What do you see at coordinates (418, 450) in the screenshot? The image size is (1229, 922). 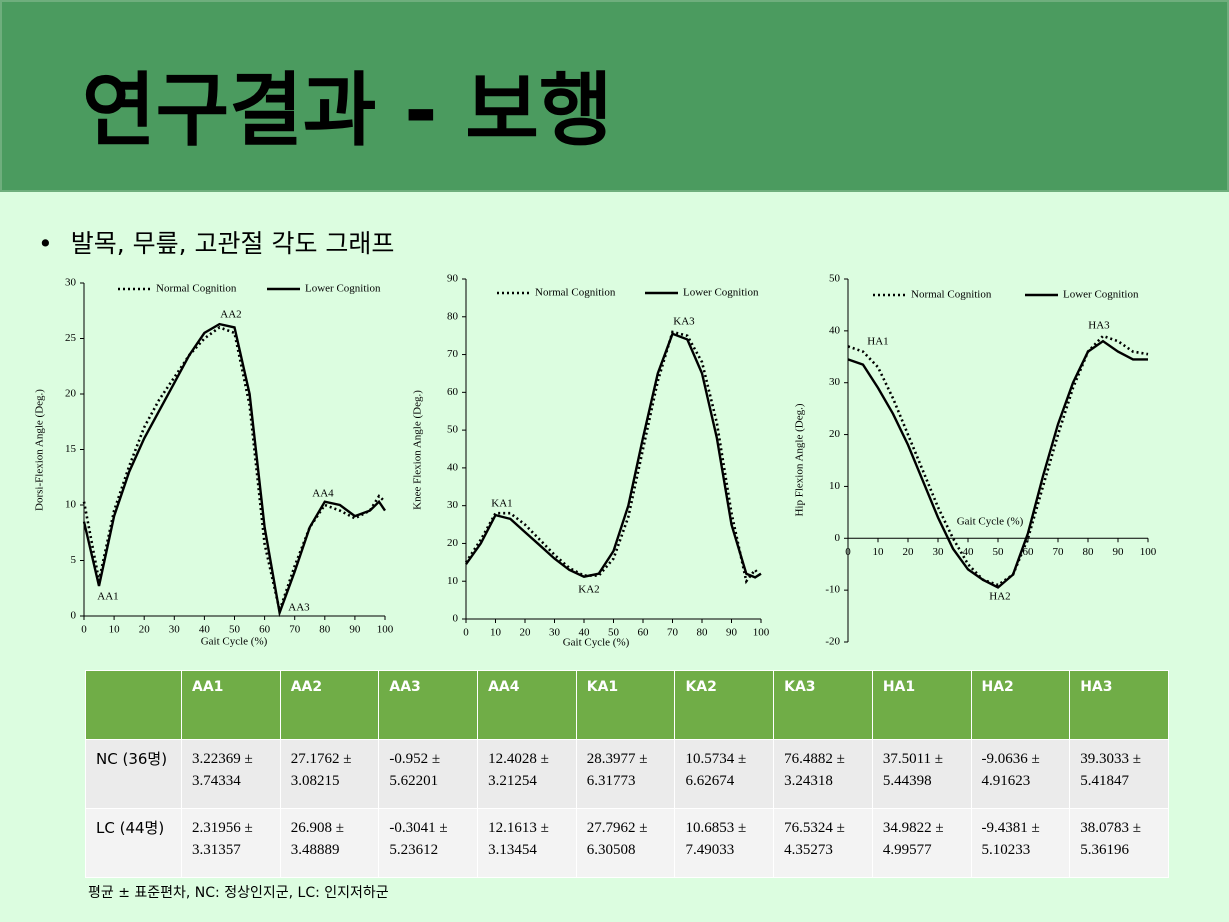 I see `y-axis-title: Knee Flexion Angle (Deg.)` at bounding box center [418, 450].